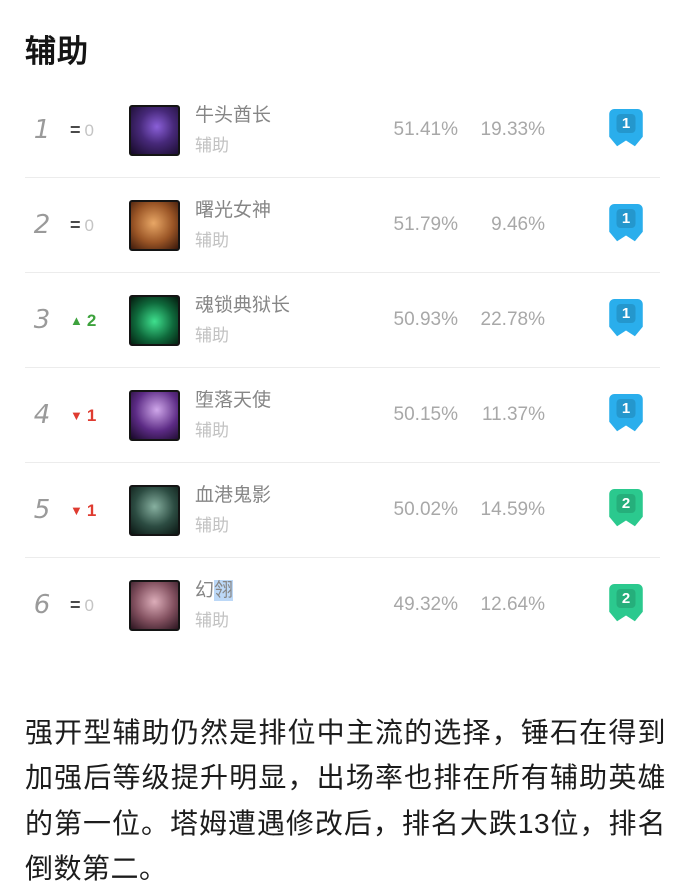  What do you see at coordinates (518, 224) in the screenshot?
I see `pick-rate: 9.46%` at bounding box center [518, 224].